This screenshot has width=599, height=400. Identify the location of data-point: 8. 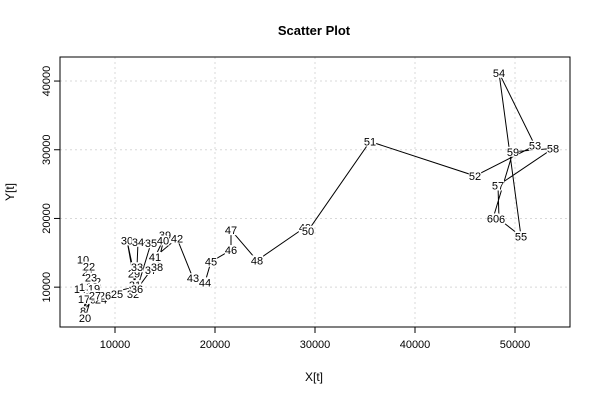
(83, 312).